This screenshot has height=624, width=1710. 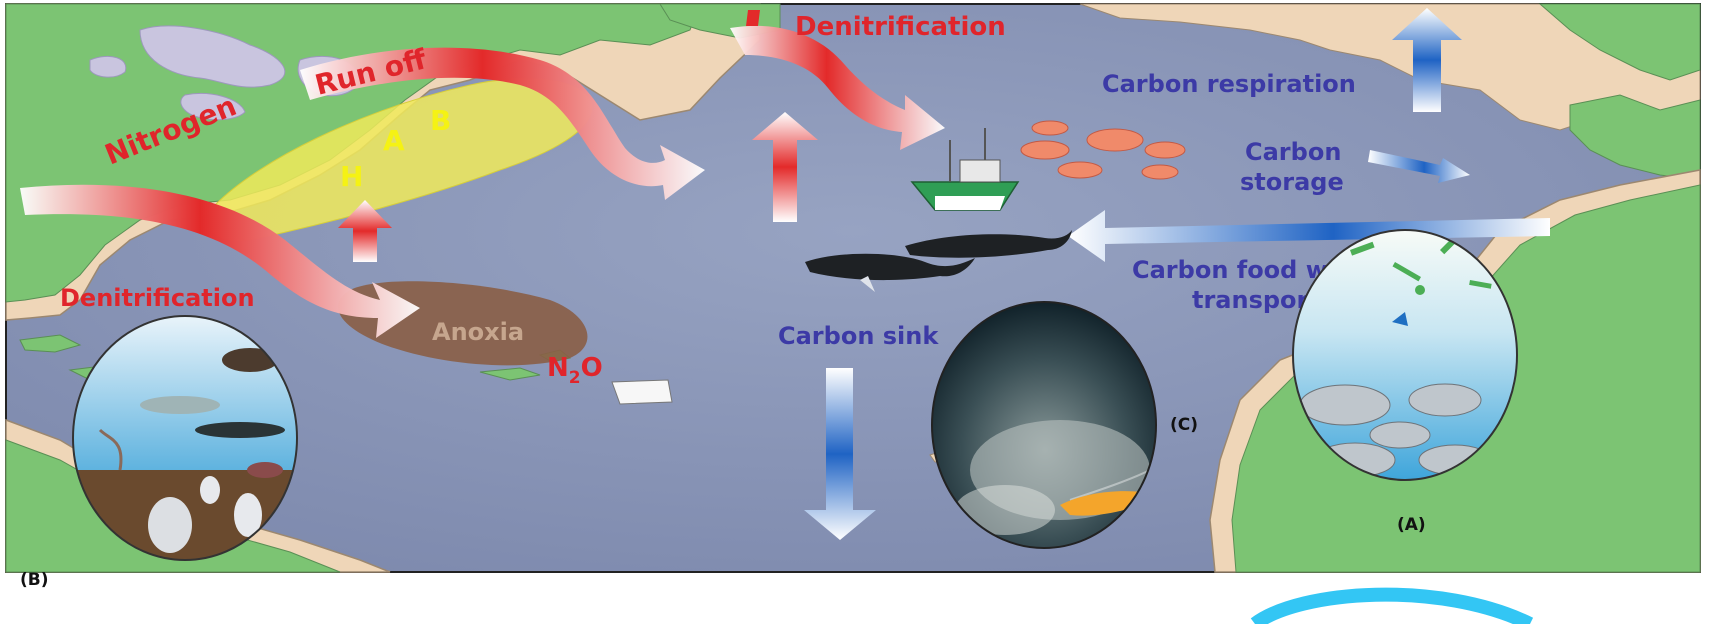 I want to click on panel-a-border, so click(x=1405, y=355).